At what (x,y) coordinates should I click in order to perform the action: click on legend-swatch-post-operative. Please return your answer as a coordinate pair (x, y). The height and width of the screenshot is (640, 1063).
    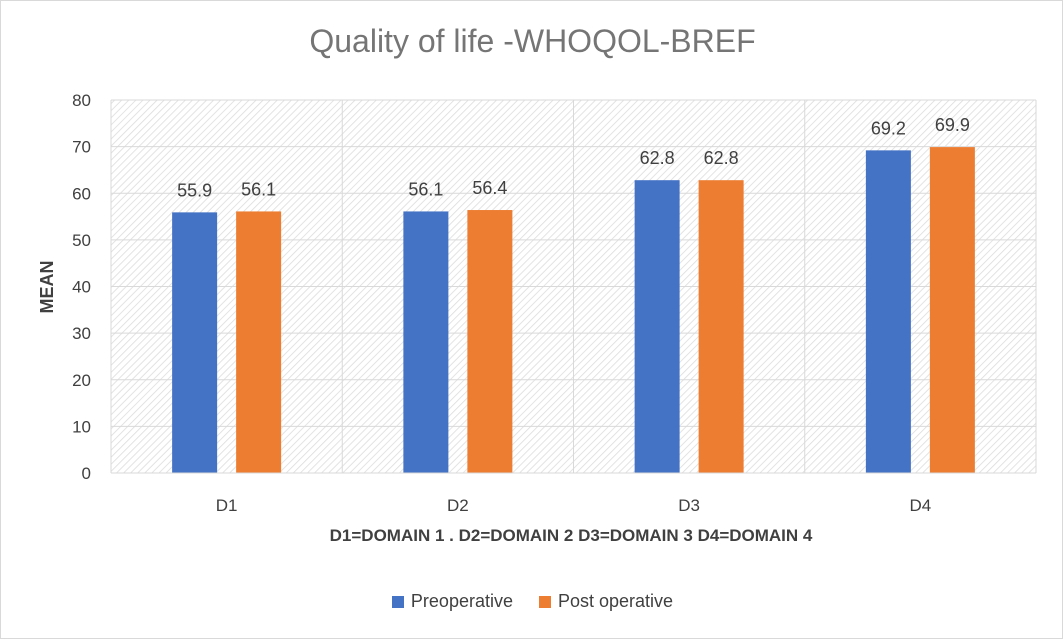
    Looking at the image, I should click on (544, 601).